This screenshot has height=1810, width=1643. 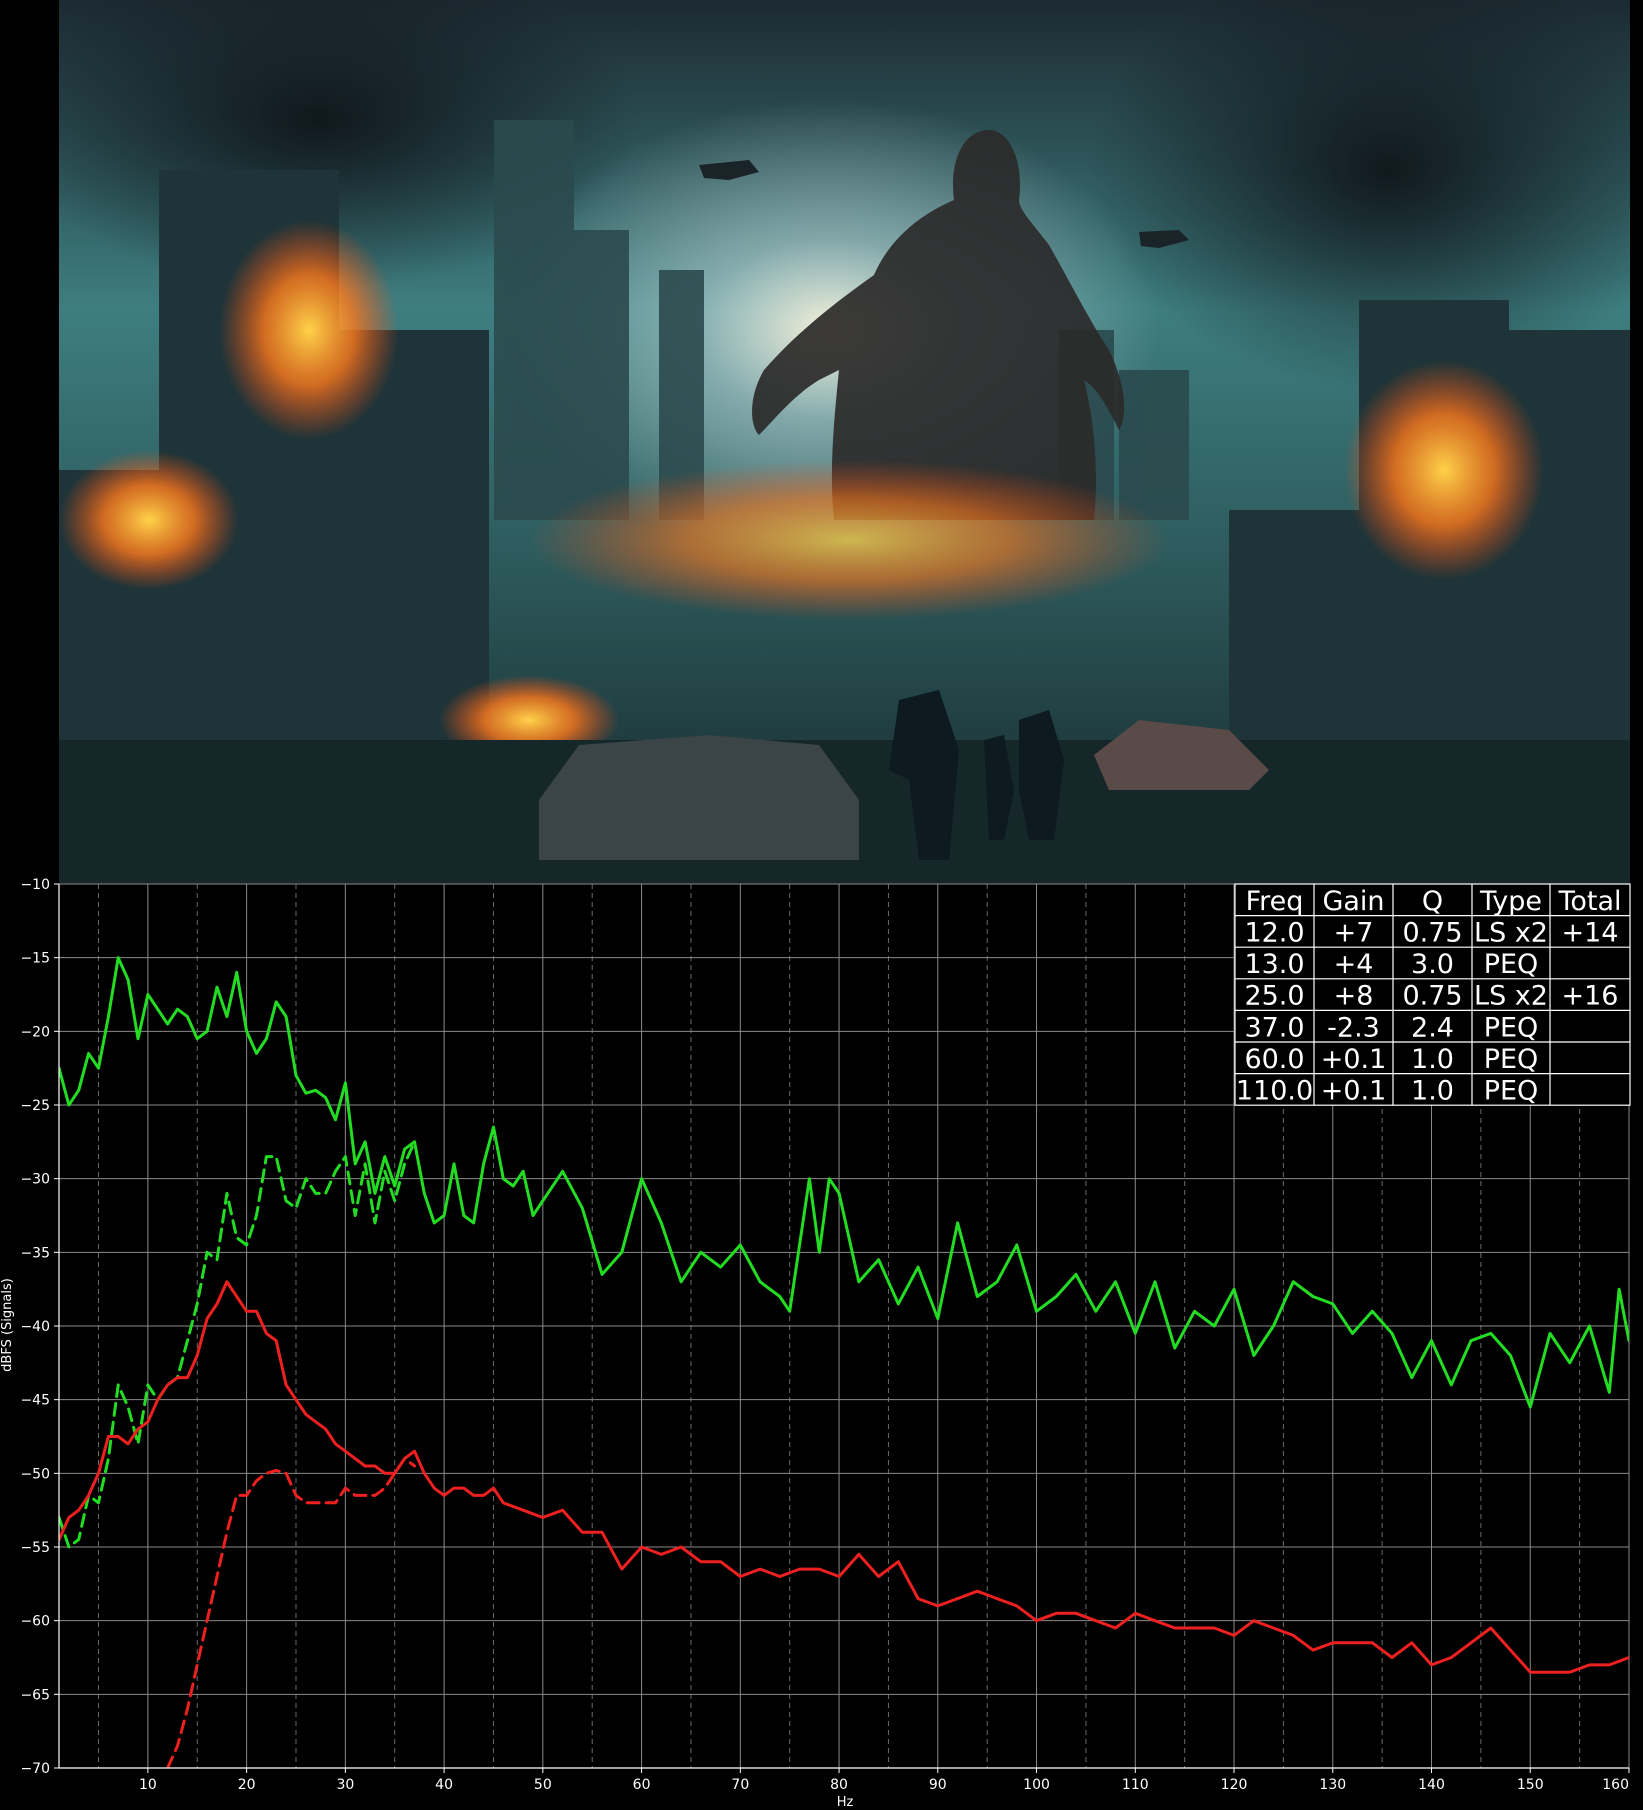 What do you see at coordinates (1353, 1027) in the screenshot?
I see `eq-table-cell: -2.3` at bounding box center [1353, 1027].